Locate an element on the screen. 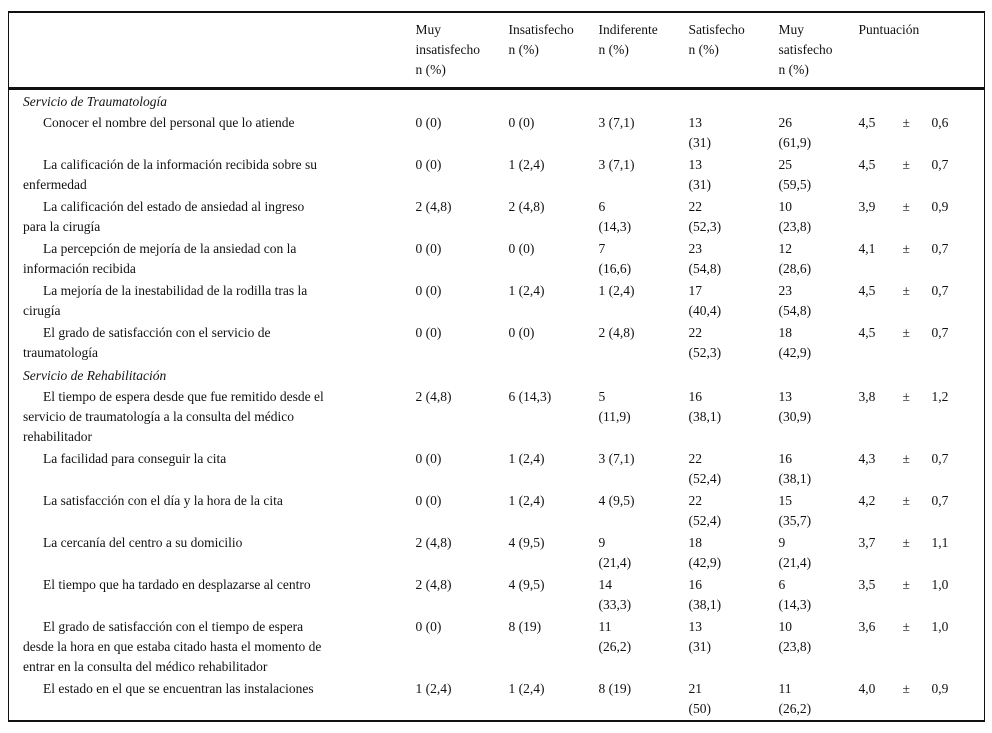 The image size is (992, 733). value-cell: 8 (19) is located at coordinates (615, 688).